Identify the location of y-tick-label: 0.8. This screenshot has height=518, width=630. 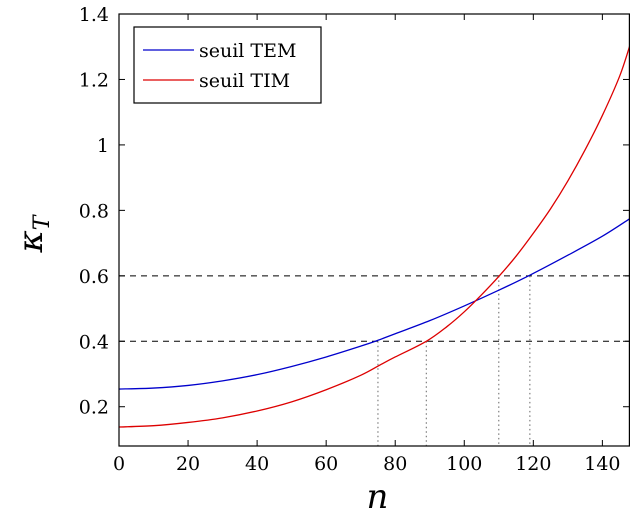
(94, 211).